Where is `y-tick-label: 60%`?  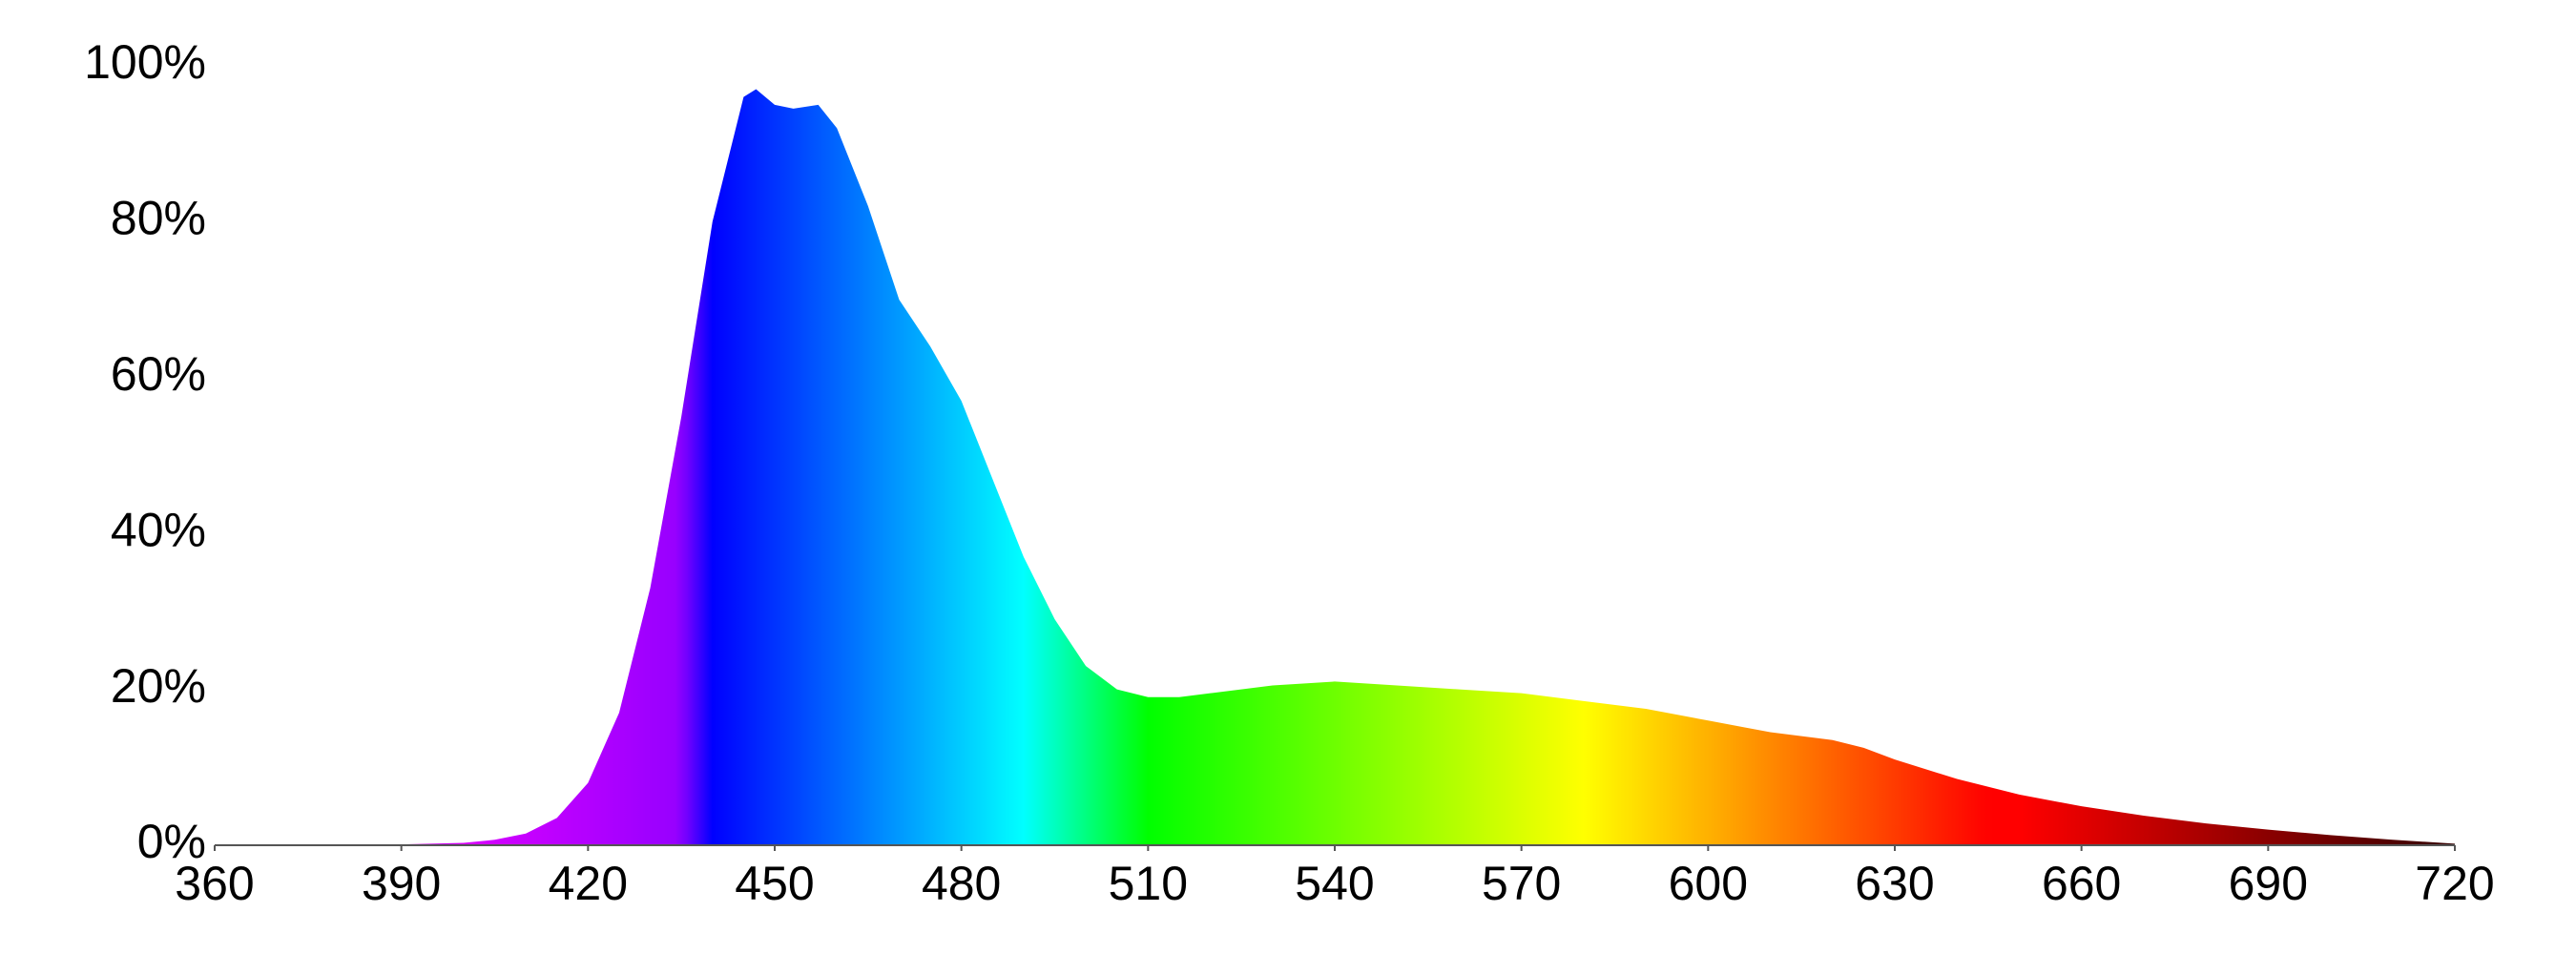 y-tick-label: 60% is located at coordinates (158, 374).